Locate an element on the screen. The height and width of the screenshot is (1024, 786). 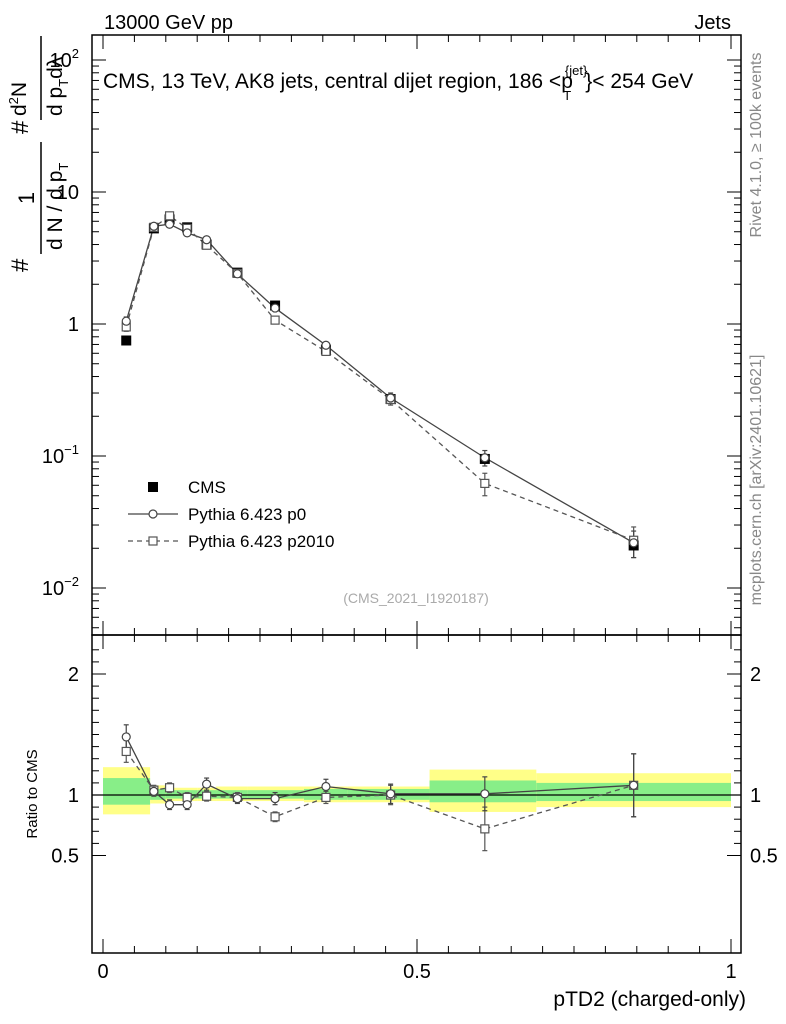
ylabel-den-one-main: d N / d p is located at coordinates (55, 210).